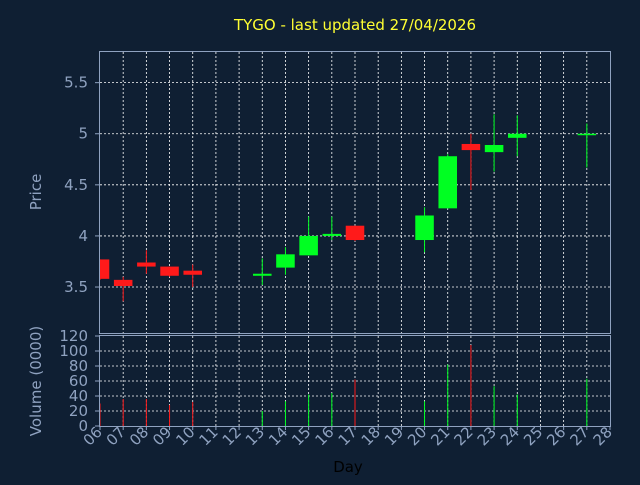  I want to click on volume-axis-label: Volume (0000), so click(36, 381).